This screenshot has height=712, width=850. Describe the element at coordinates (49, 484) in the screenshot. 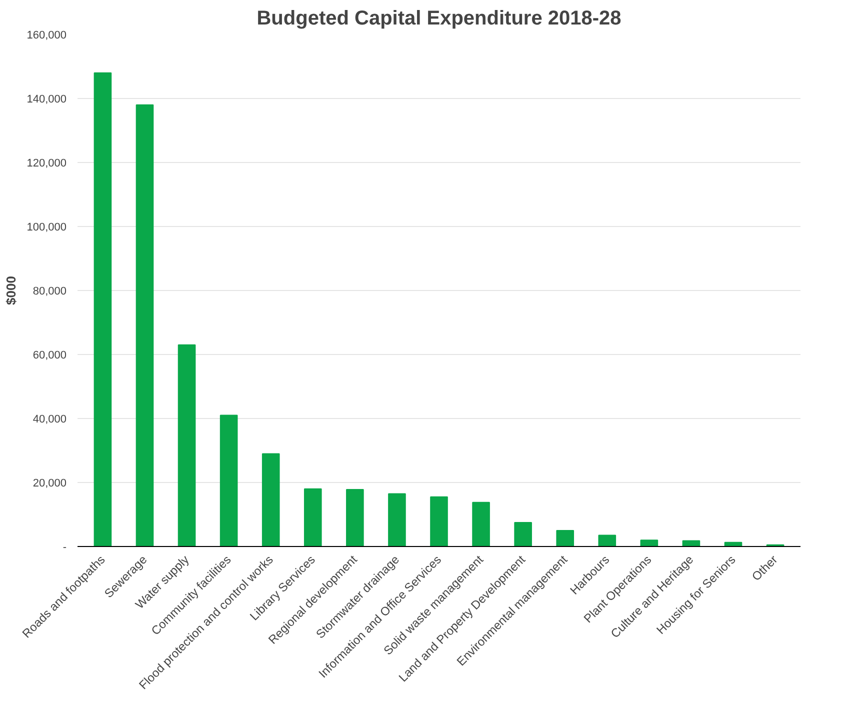

I see `y-tick-label: 20,000` at that location.